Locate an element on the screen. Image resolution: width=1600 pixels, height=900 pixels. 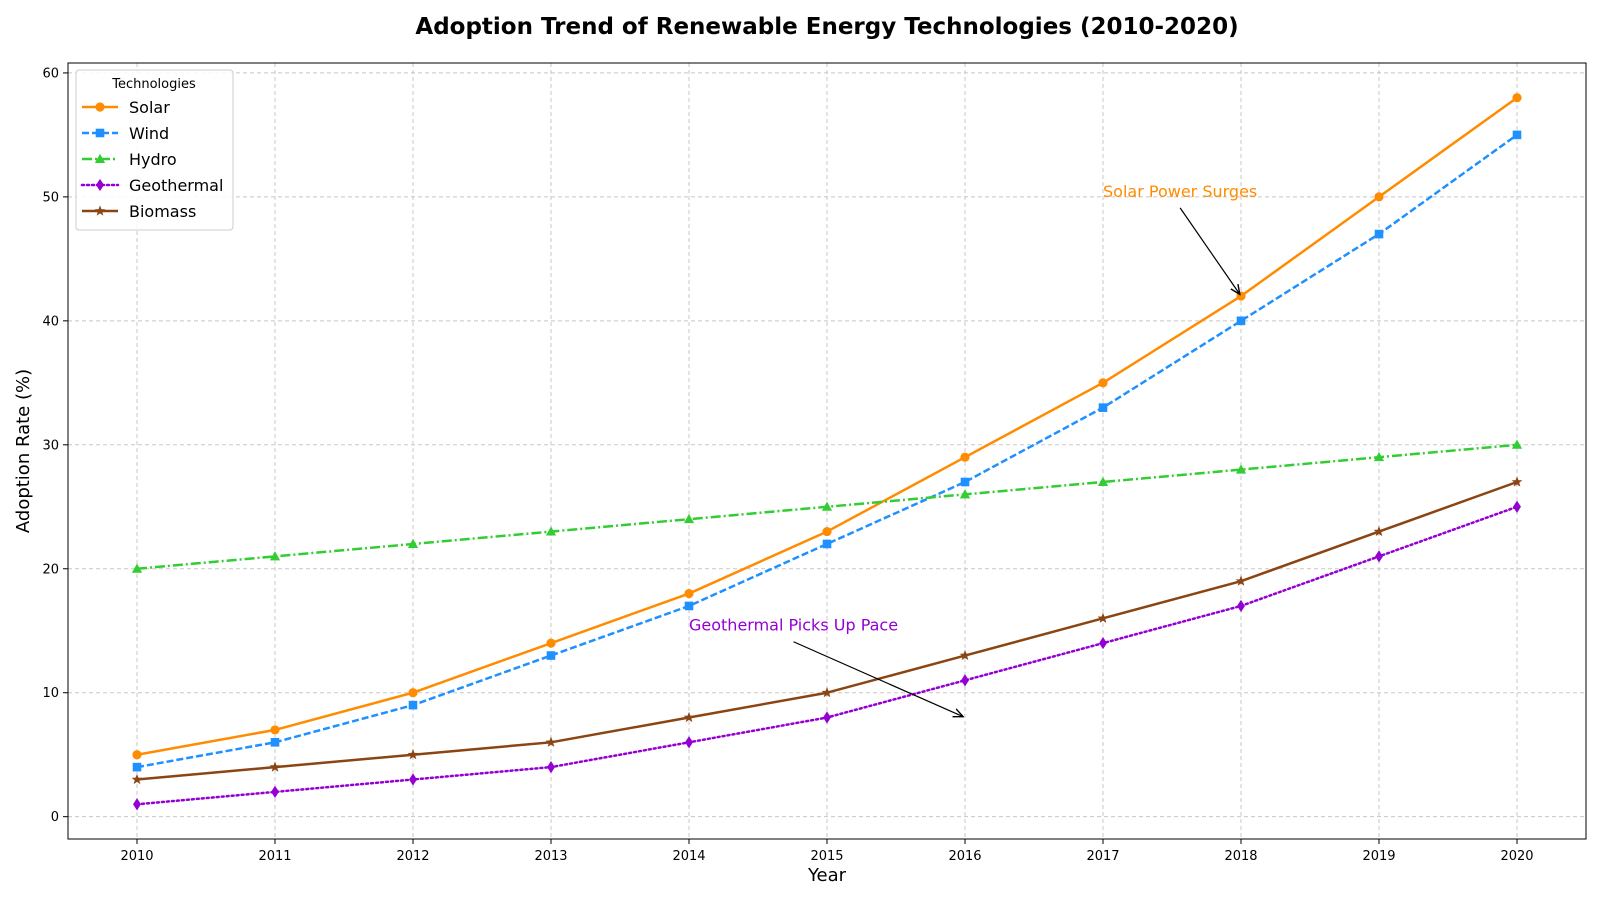
legend-title: Technologies is located at coordinates (153, 84).